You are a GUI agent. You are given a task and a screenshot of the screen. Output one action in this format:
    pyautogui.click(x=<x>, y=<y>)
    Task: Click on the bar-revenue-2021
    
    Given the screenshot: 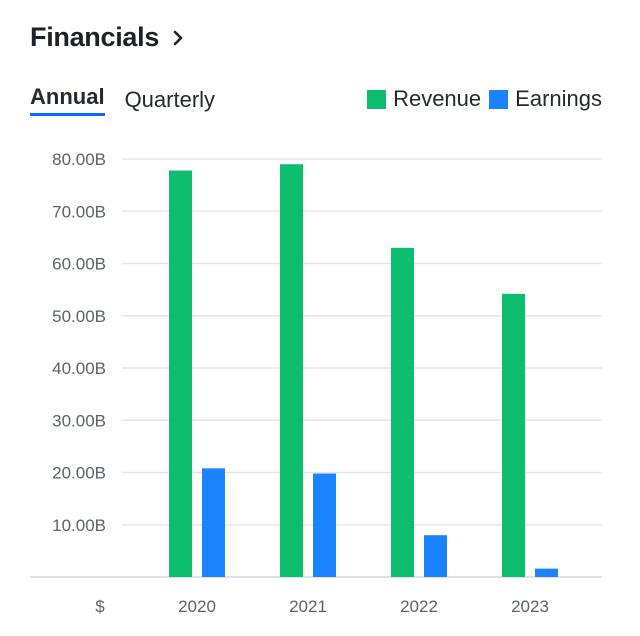 What is the action you would take?
    pyautogui.click(x=291, y=370)
    